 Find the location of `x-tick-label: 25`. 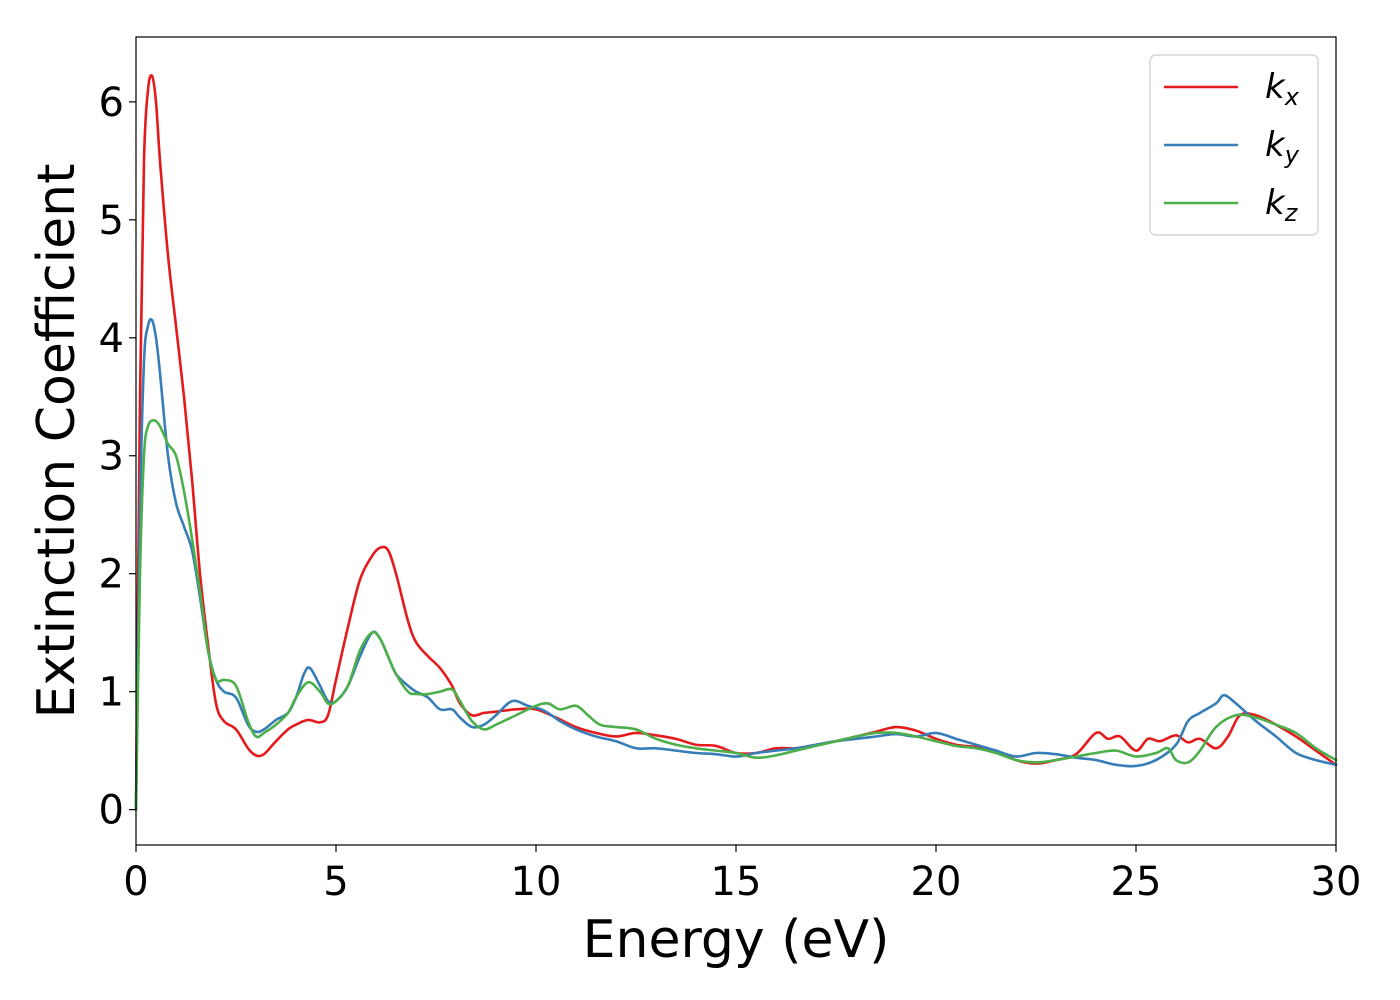

x-tick-label: 25 is located at coordinates (1136, 882).